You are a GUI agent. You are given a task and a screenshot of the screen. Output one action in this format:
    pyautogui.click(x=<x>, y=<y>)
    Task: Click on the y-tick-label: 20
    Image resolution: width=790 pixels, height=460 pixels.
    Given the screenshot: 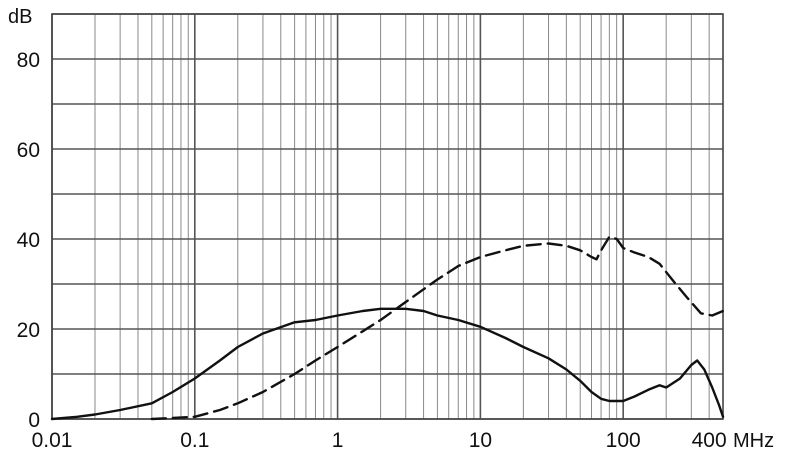 What is the action you would take?
    pyautogui.click(x=28, y=330)
    